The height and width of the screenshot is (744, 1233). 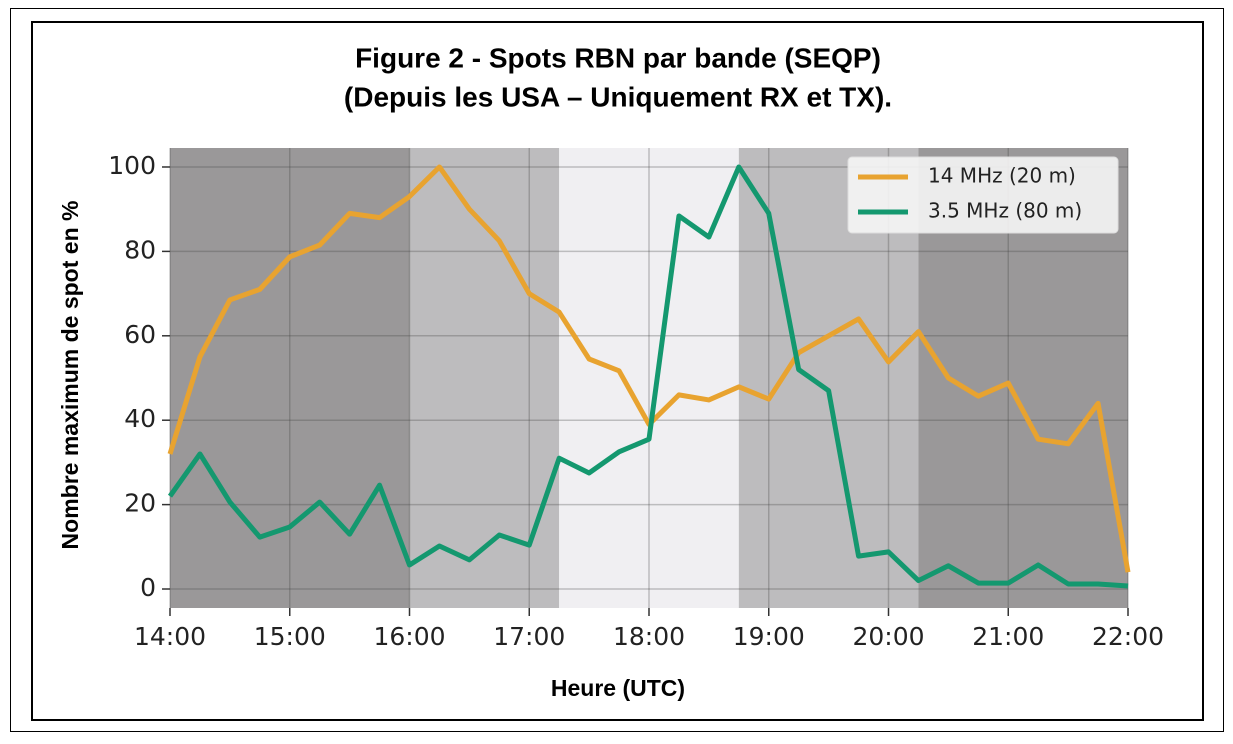 I want to click on legend-label: 3.5 MHz (80 m), so click(x=1005, y=211).